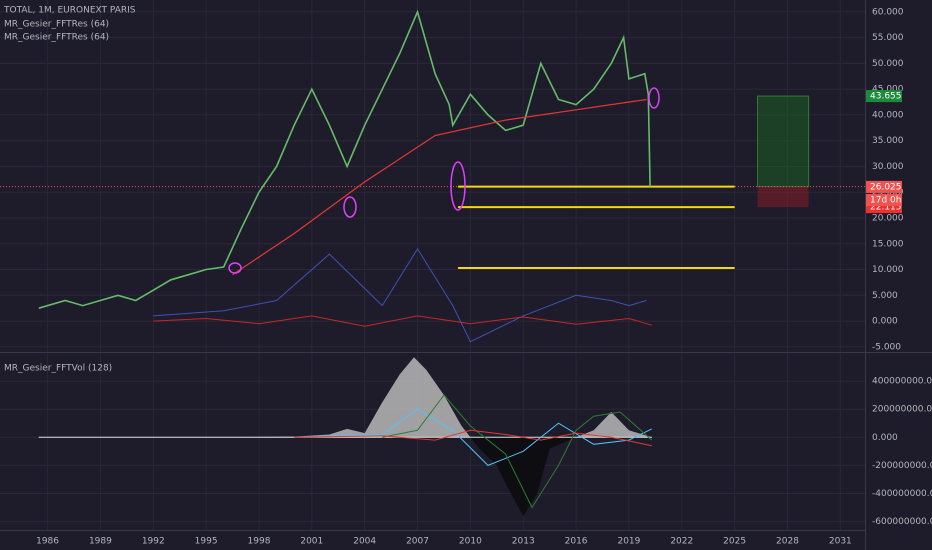 This screenshot has height=550, width=932. What do you see at coordinates (100, 542) in the screenshot?
I see `x-tick-label: 1989` at bounding box center [100, 542].